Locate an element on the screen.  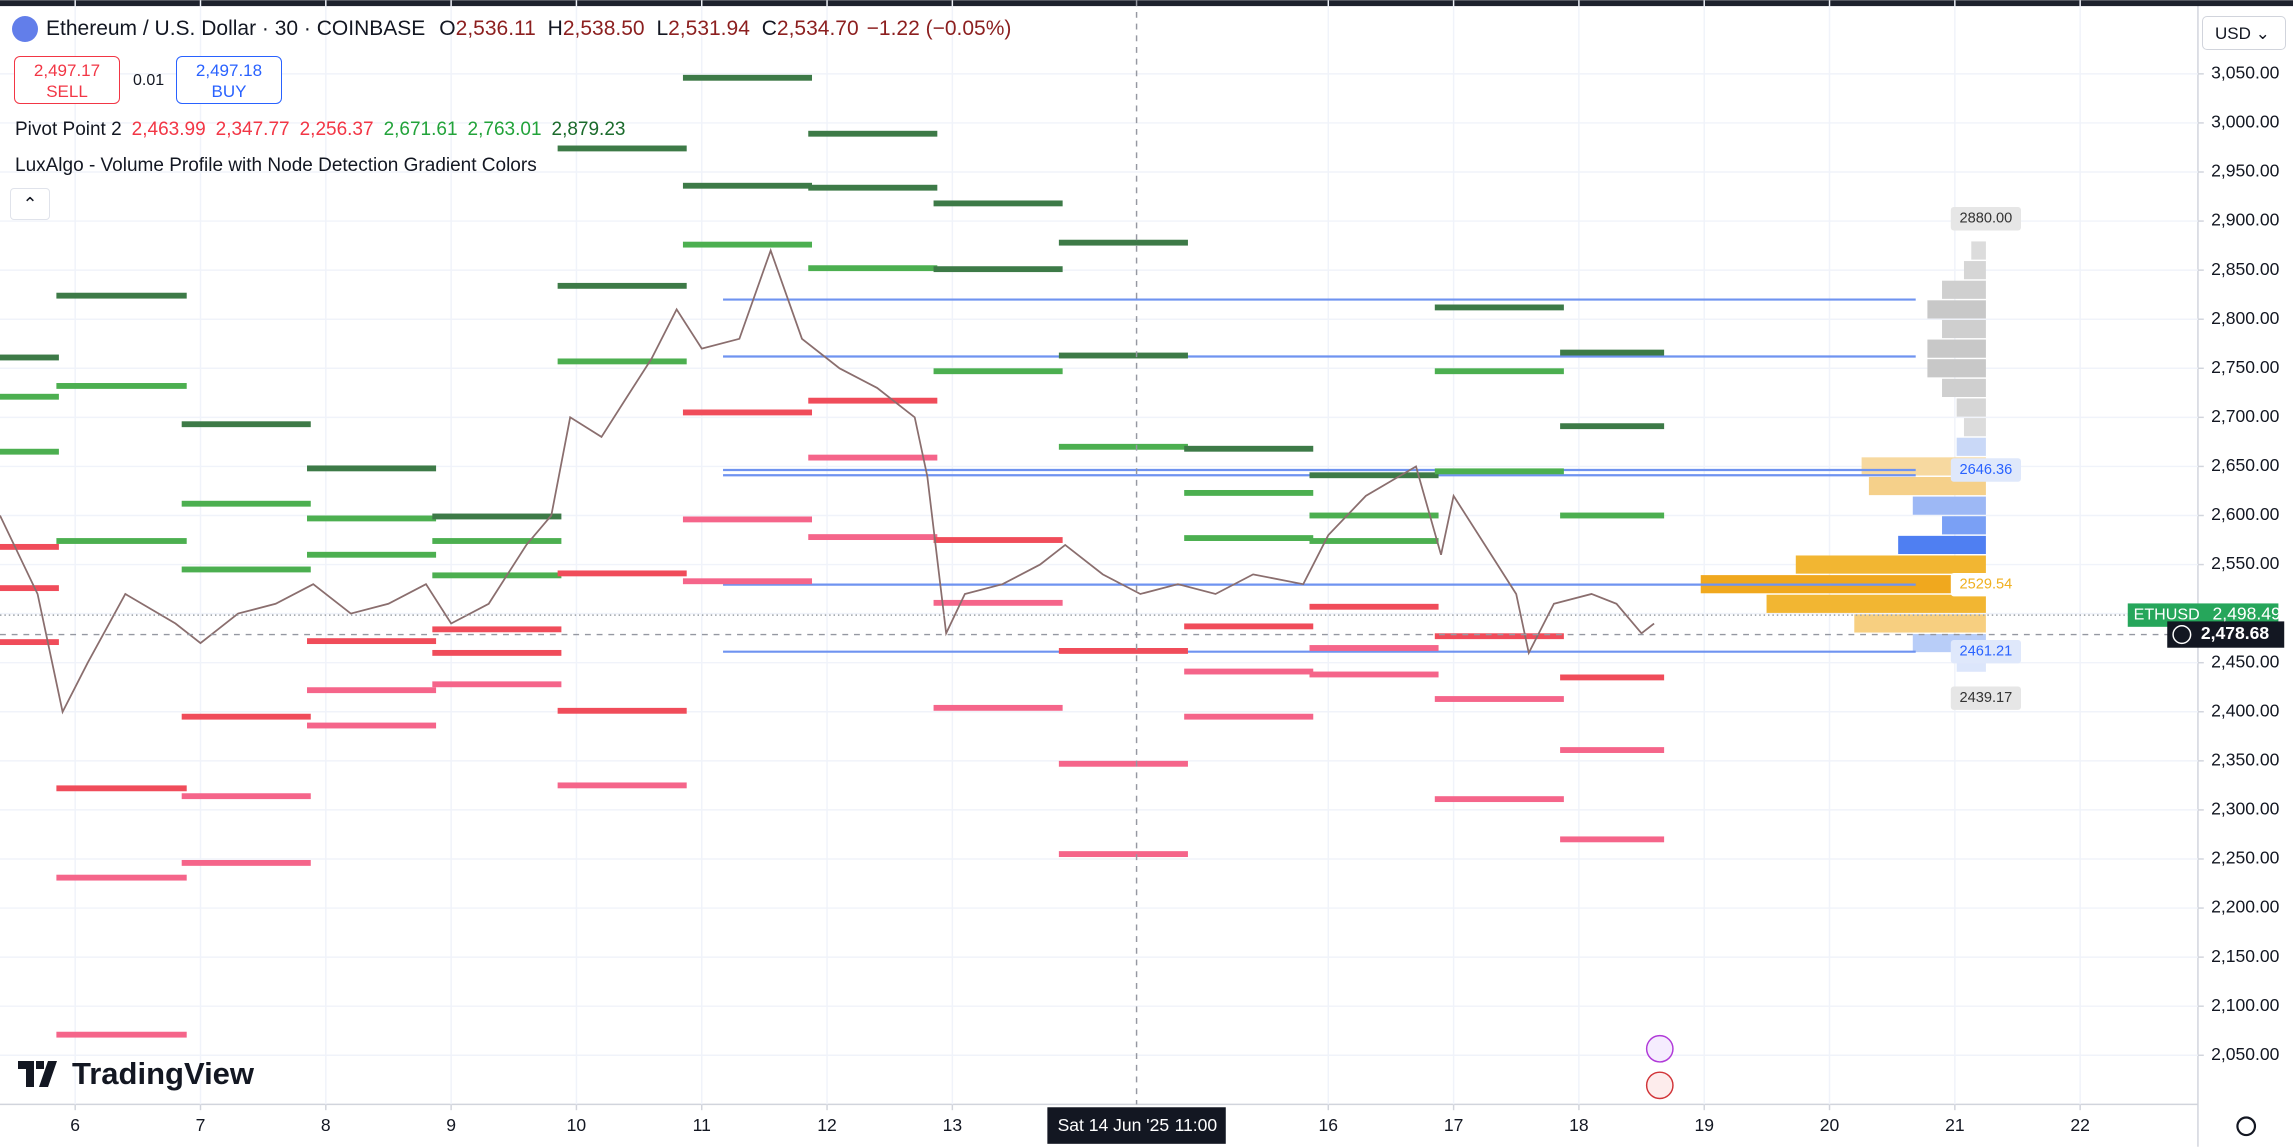
y-tick-label: 3,050.00 is located at coordinates (2245, 72).